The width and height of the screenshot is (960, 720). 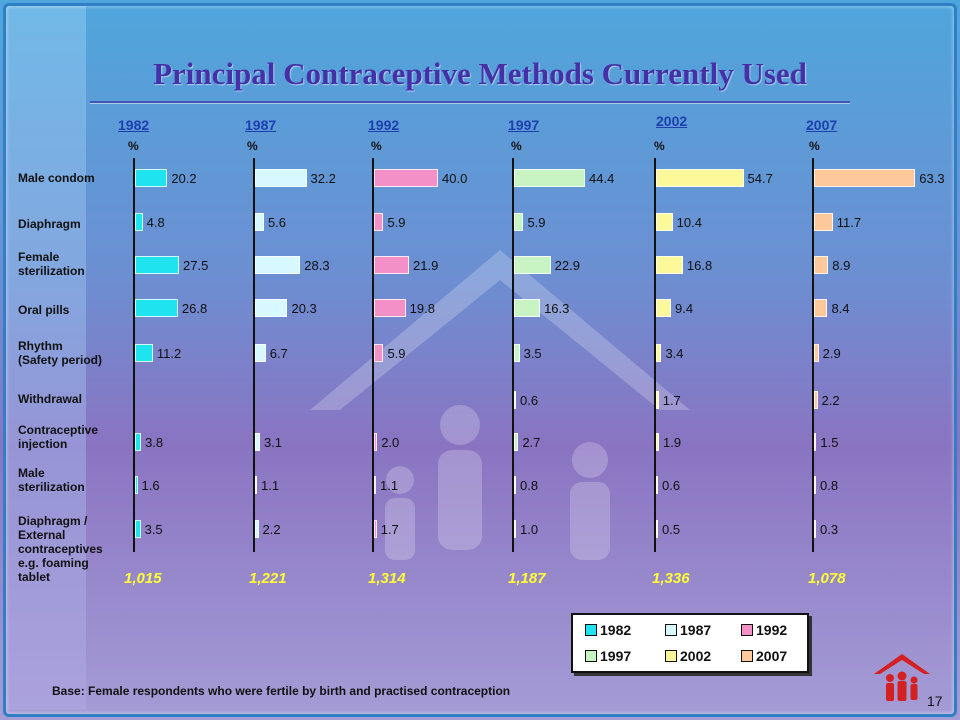 What do you see at coordinates (829, 442) in the screenshot?
I see `data-label: 1.5` at bounding box center [829, 442].